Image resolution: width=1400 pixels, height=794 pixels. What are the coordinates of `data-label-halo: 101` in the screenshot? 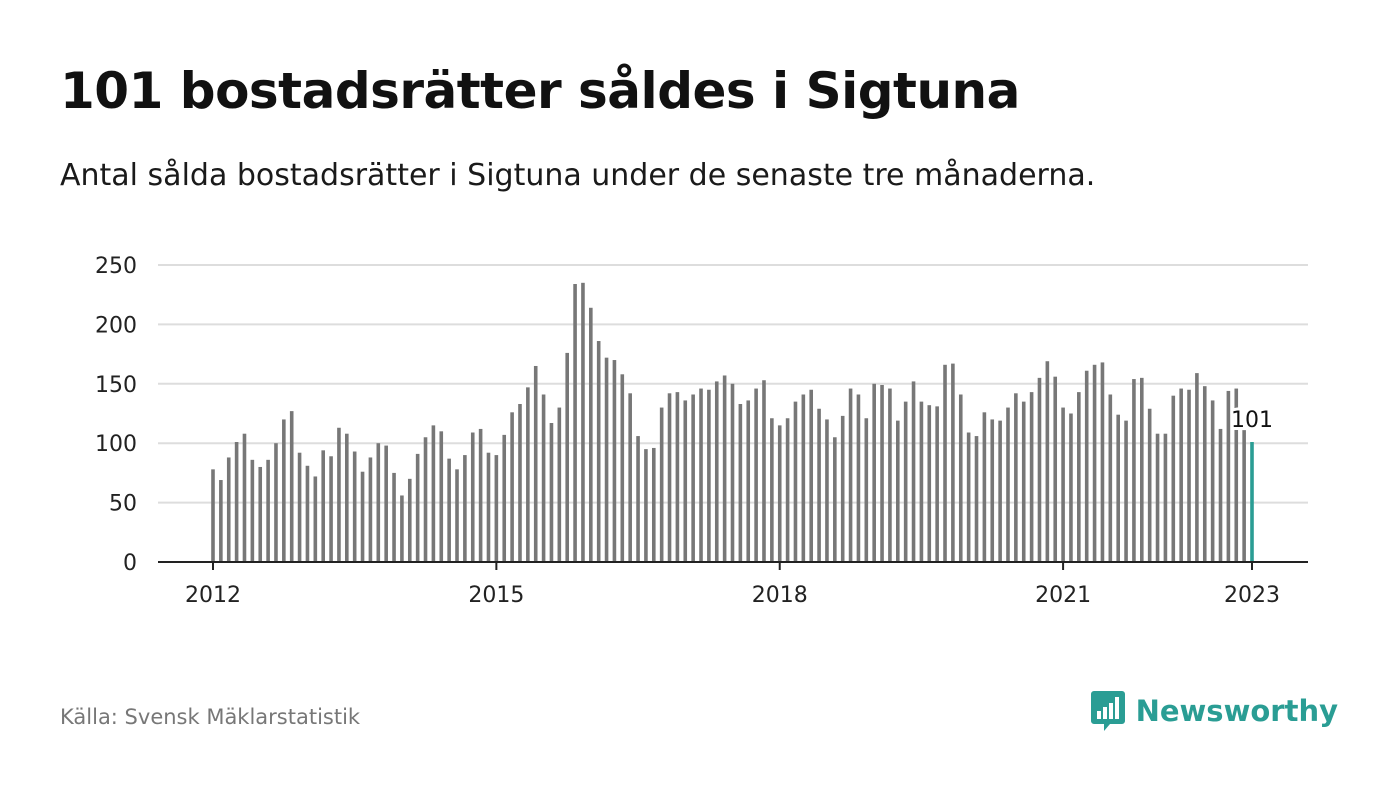 It's located at (1252, 420).